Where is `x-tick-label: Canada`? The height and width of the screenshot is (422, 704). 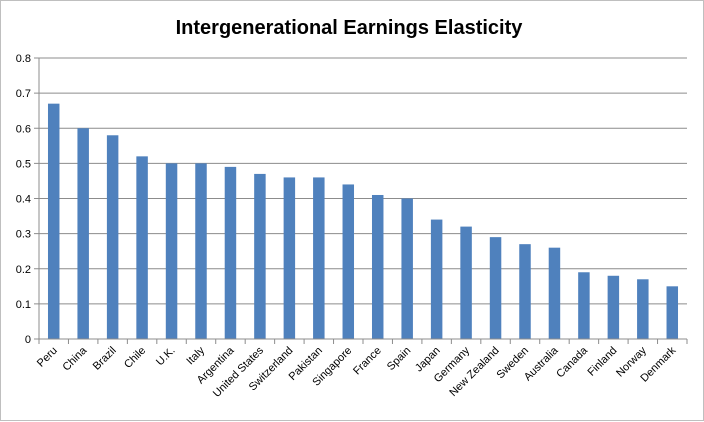 x-tick-label: Canada is located at coordinates (572, 362).